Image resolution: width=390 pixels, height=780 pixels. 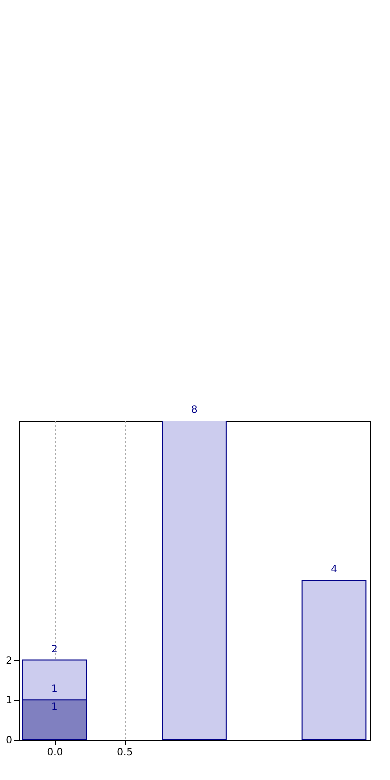 I want to click on data-label: 4, so click(x=334, y=570).